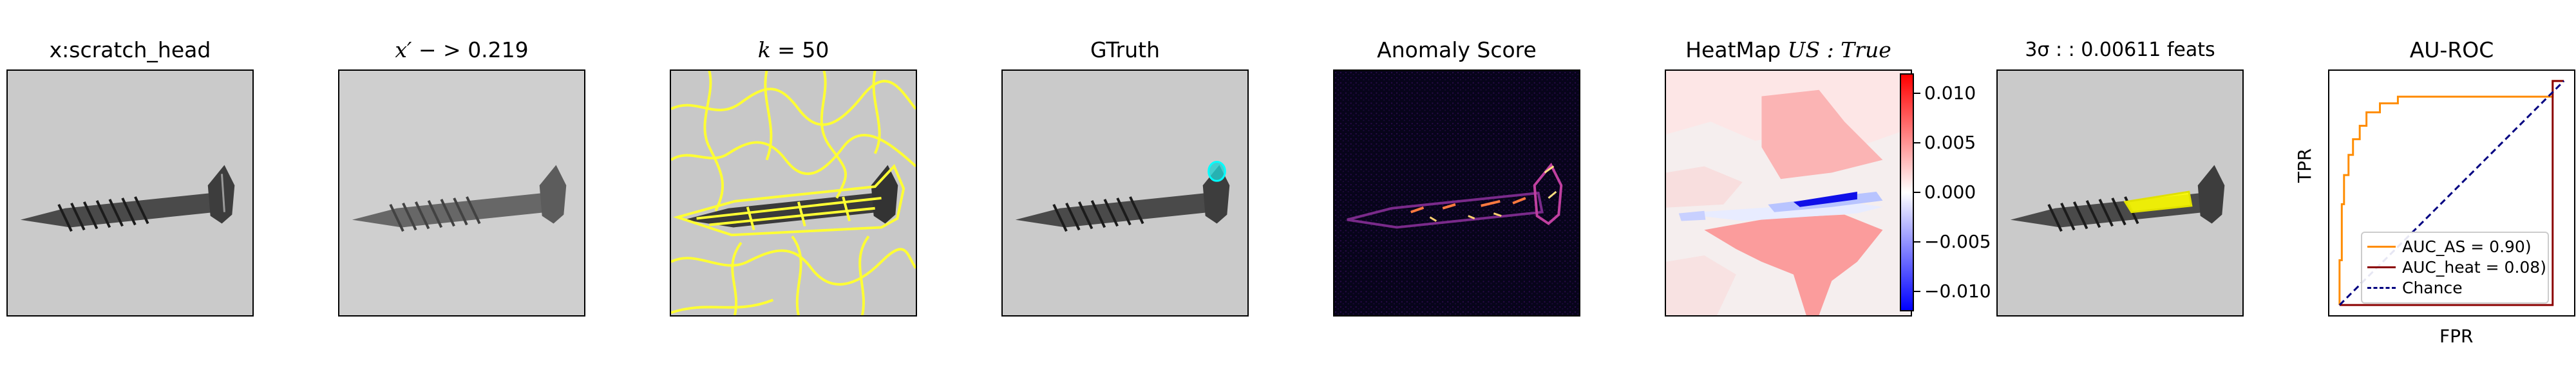 Image resolution: width=2576 pixels, height=386 pixels. I want to click on roc-legend-entry: AUC_AS = 0.90), so click(2450, 246).